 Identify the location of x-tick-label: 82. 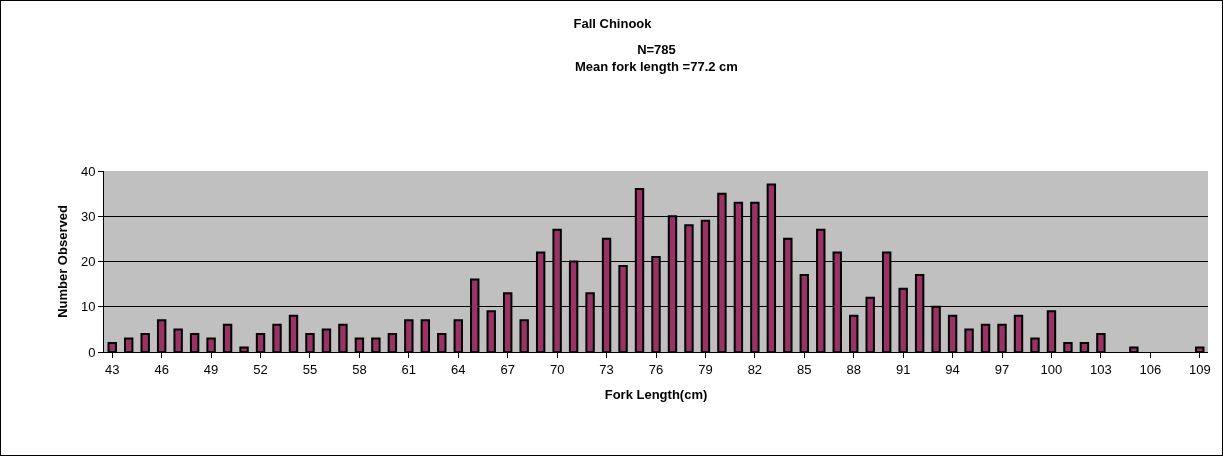
(755, 369).